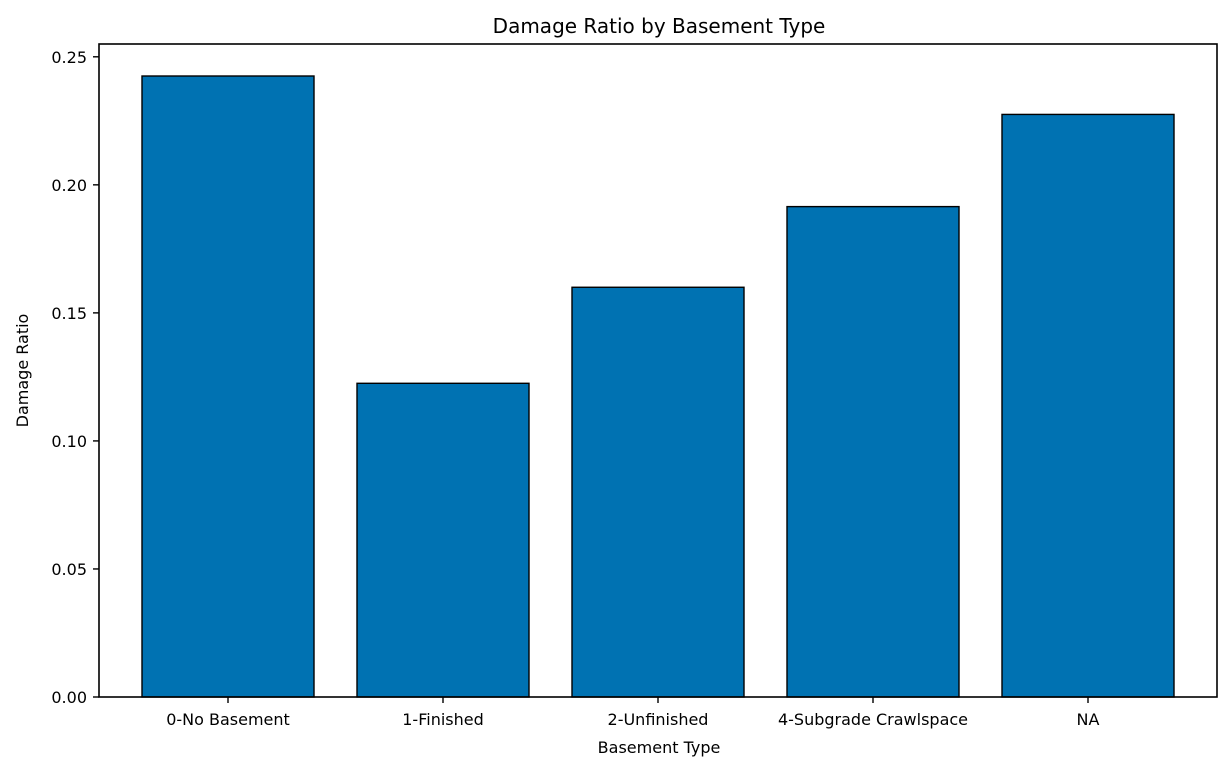  Describe the element at coordinates (658, 719) in the screenshot. I see `x-tick-label: 2-Unfinished` at that location.